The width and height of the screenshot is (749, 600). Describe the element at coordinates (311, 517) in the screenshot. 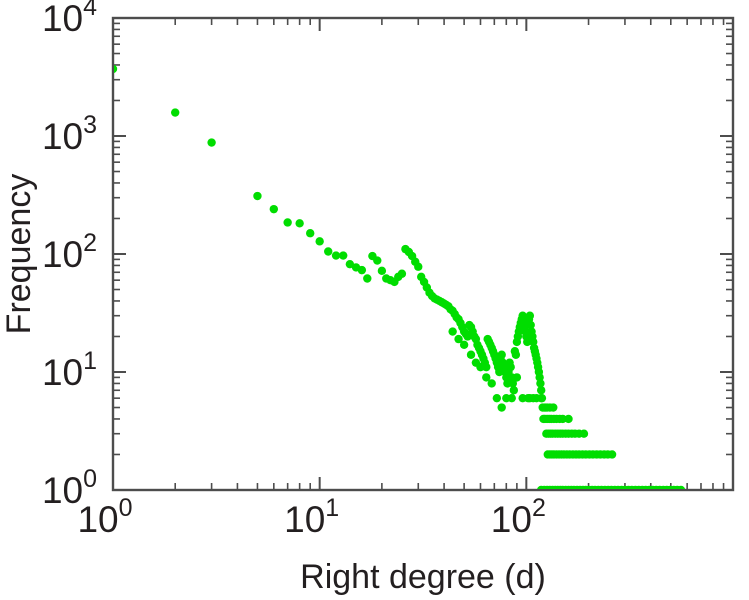

I see `x-tick-label: 10¹` at that location.